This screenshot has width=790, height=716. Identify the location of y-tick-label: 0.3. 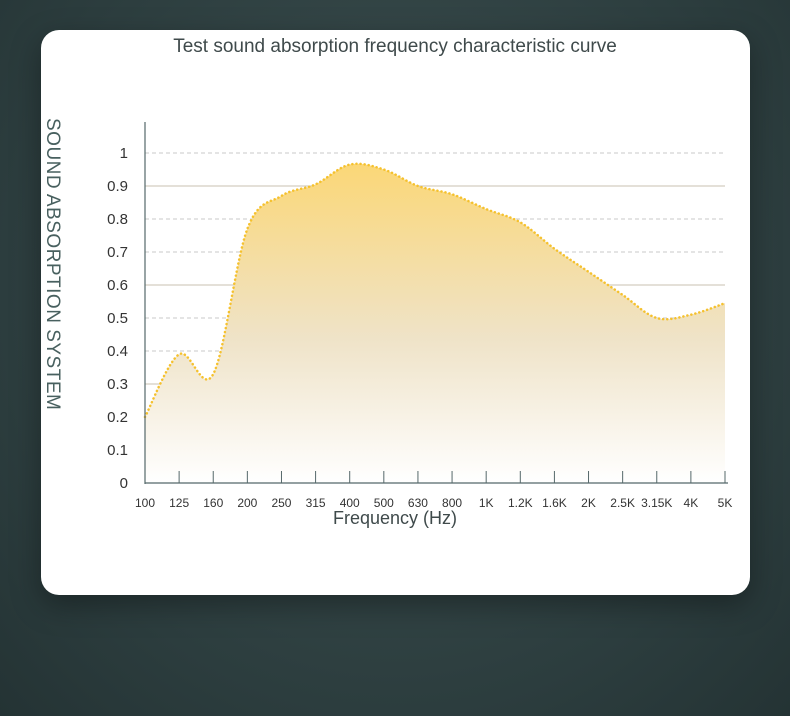
(117, 384).